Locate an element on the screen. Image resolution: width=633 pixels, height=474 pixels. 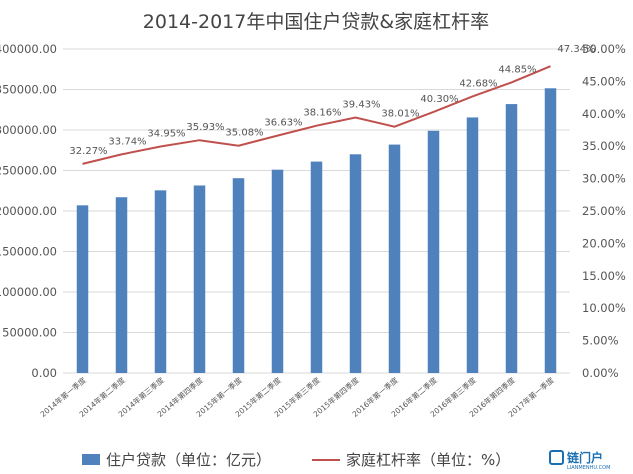
leverage-data-label: 38.16% is located at coordinates (322, 113).